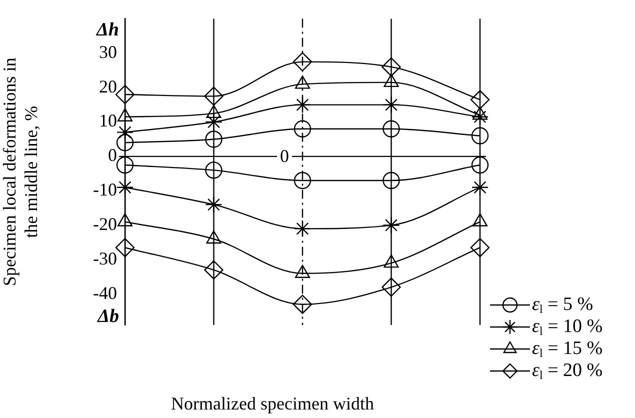  Describe the element at coordinates (272, 404) in the screenshot. I see `x-axis-title: Normalized specimen width` at that location.